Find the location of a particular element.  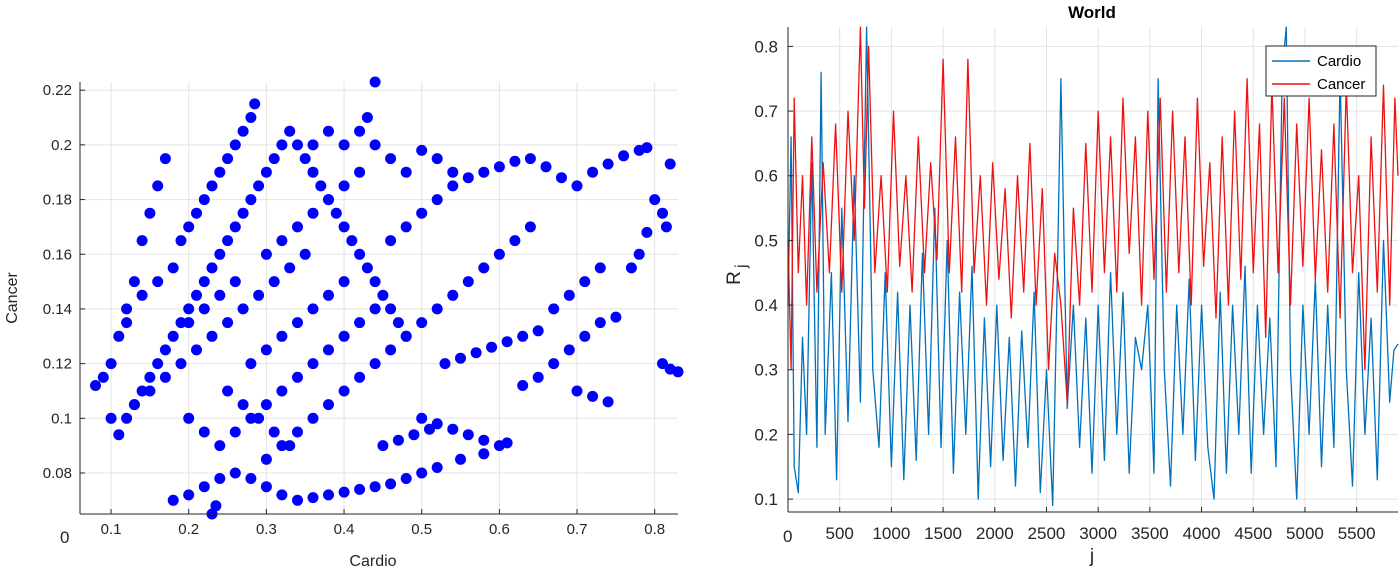

scatter-y-tick-label: 0.14 is located at coordinates (57, 309).